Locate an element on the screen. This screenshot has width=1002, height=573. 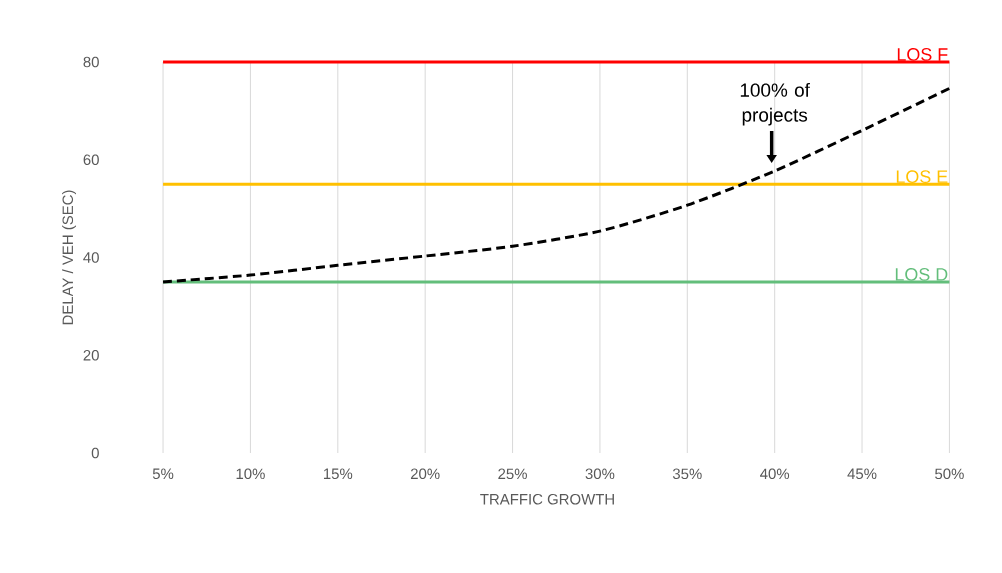
x-tick-label: 25% is located at coordinates (512, 474).